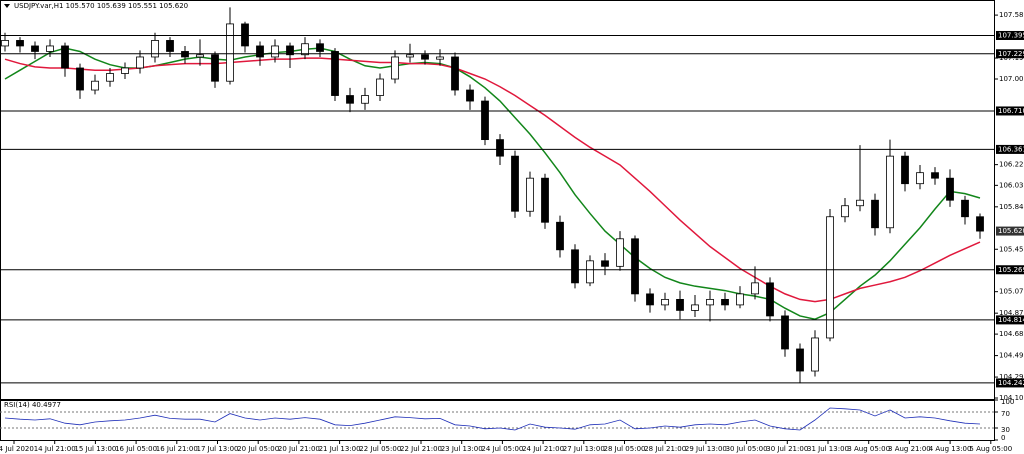  I want to click on current-price-label: 105.620, so click(1011, 231).